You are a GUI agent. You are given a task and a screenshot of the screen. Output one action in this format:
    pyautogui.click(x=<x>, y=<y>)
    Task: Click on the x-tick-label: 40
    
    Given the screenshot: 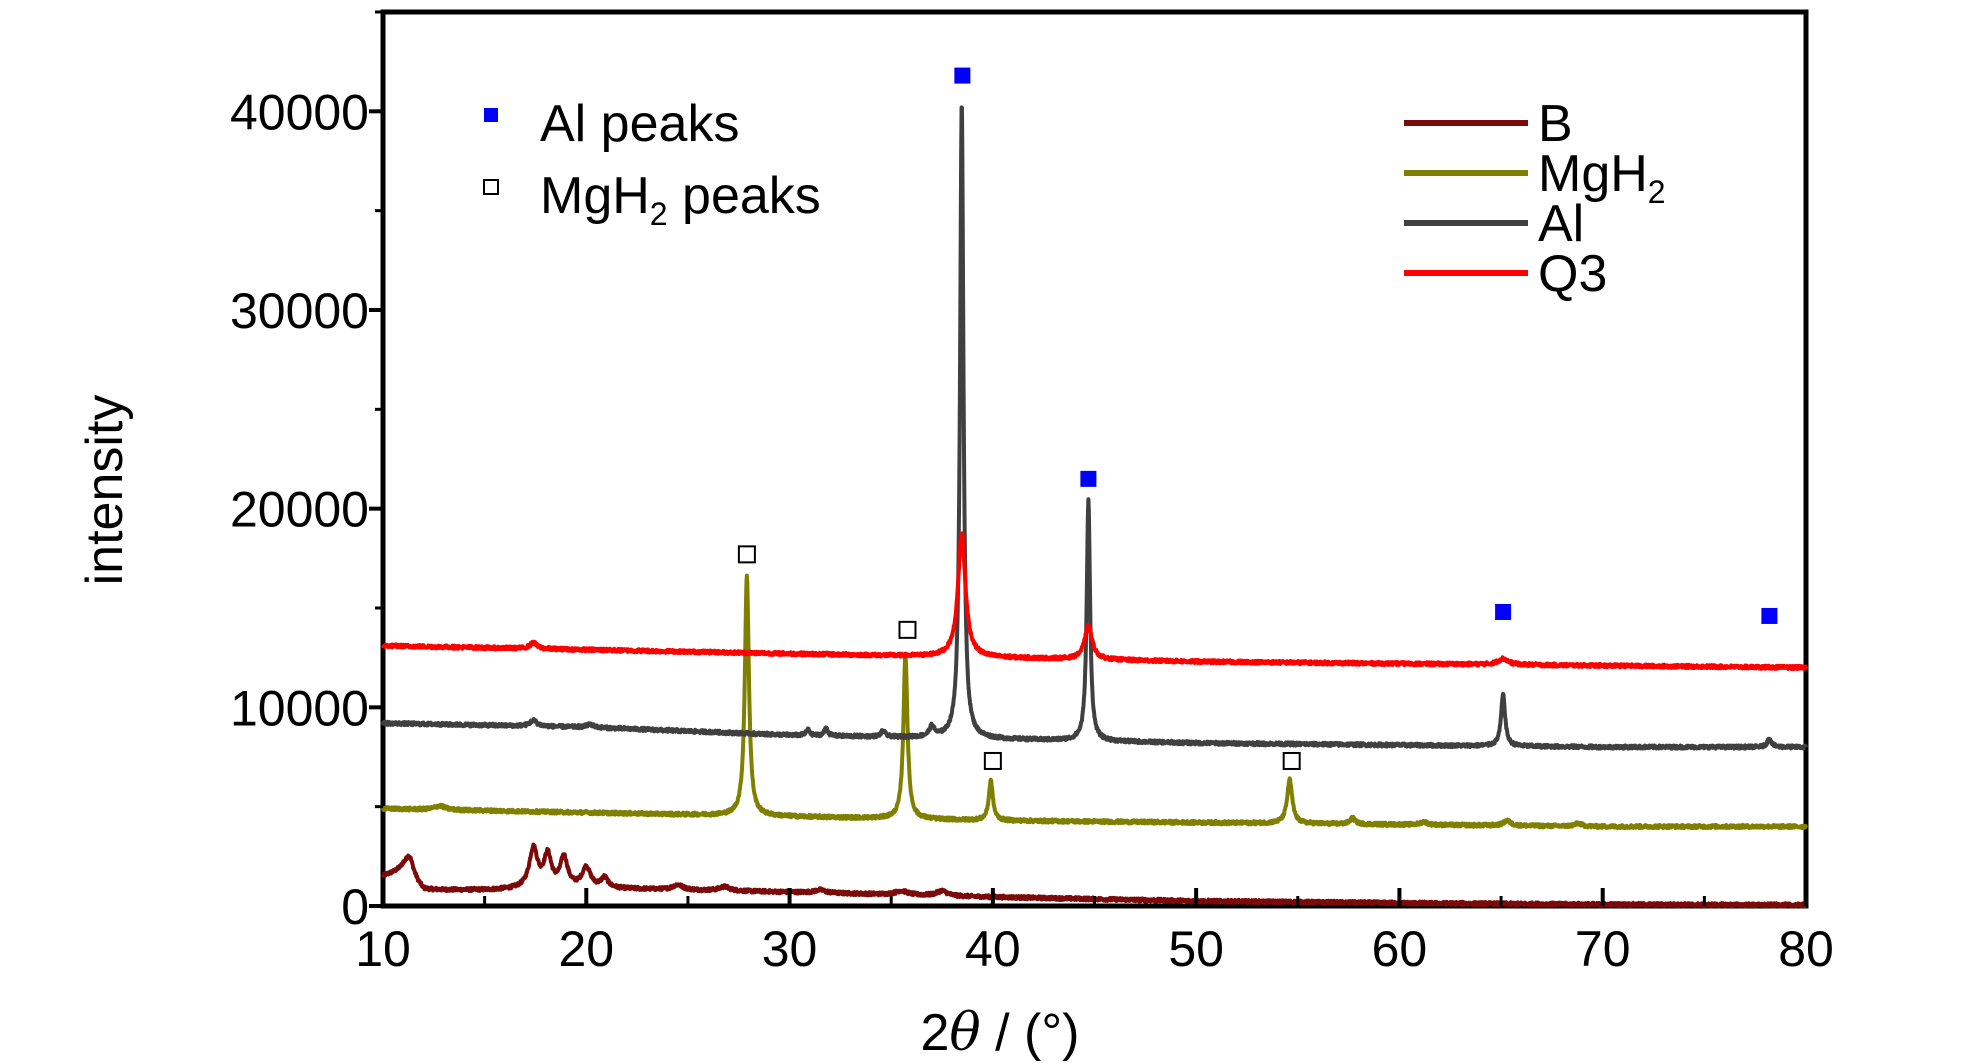 What is the action you would take?
    pyautogui.click(x=993, y=949)
    